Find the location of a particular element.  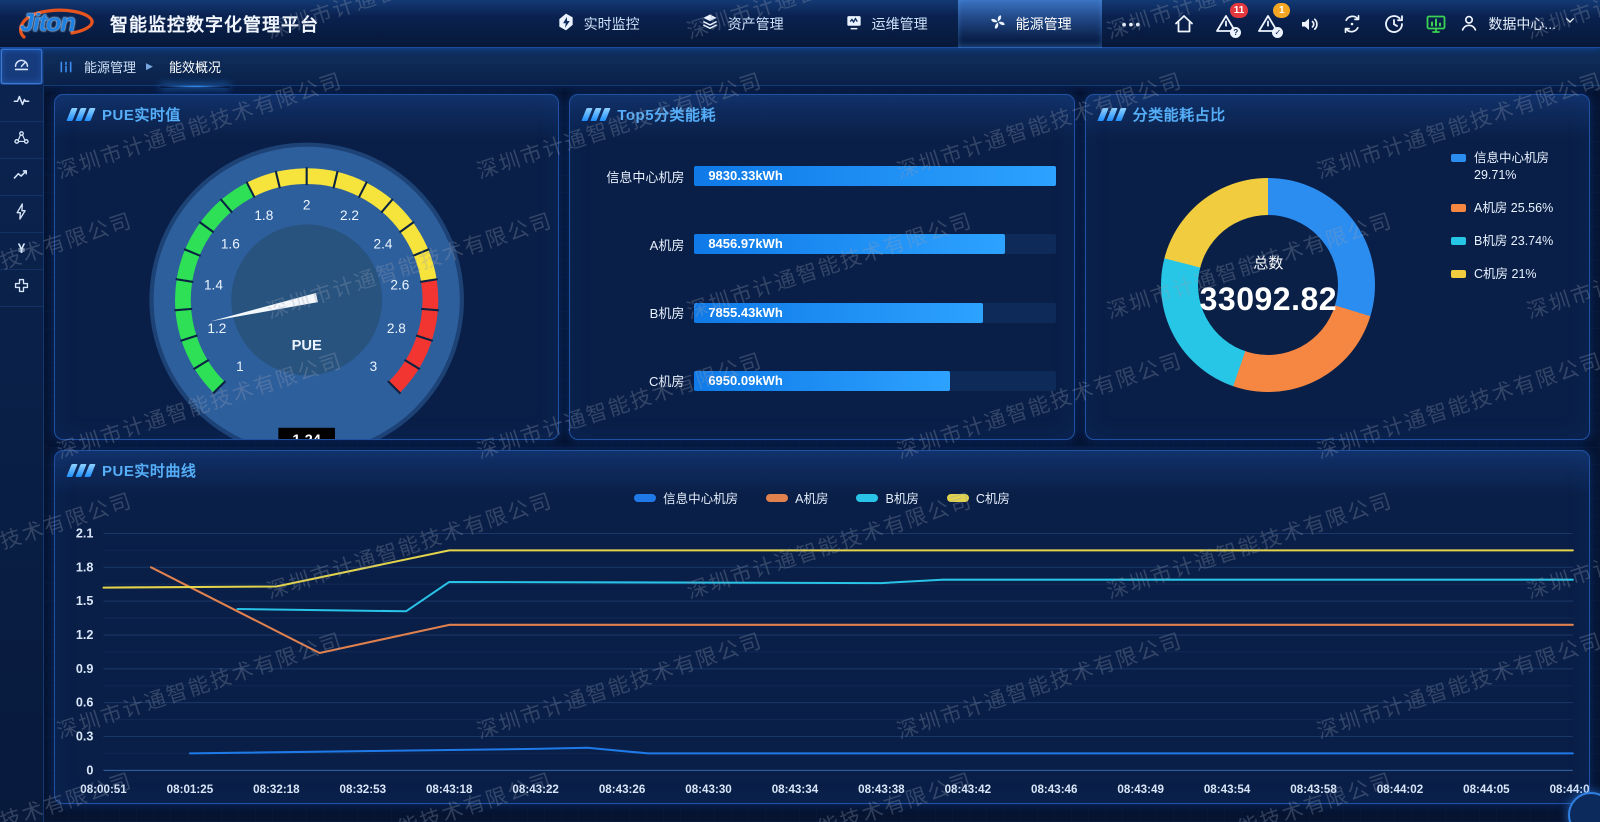

svg-text: 0.9 is located at coordinates (85, 669).